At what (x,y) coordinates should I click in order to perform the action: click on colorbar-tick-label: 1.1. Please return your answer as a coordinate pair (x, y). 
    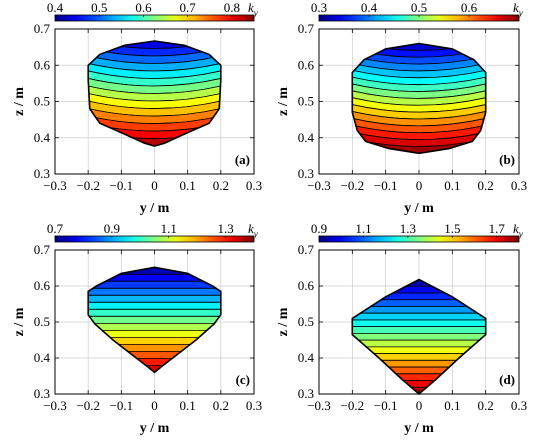
    Looking at the image, I should click on (363, 228).